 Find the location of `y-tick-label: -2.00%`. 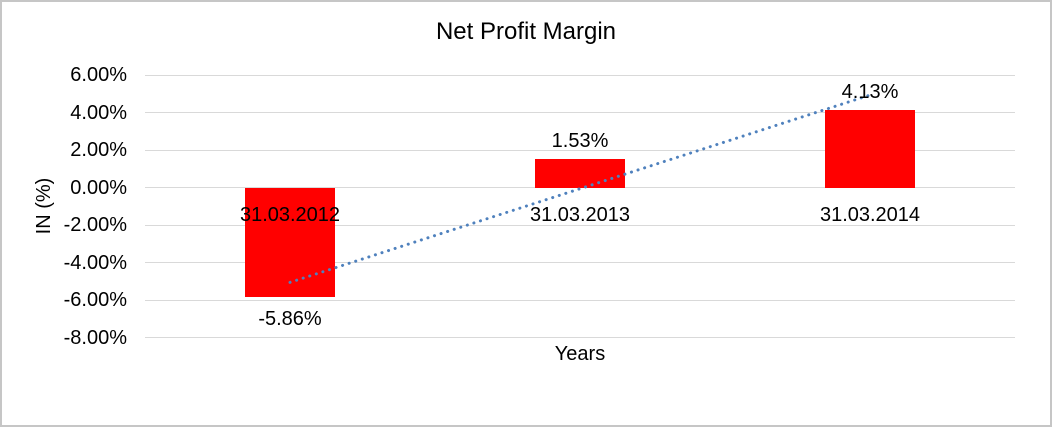

y-tick-label: -2.00% is located at coordinates (95, 225).